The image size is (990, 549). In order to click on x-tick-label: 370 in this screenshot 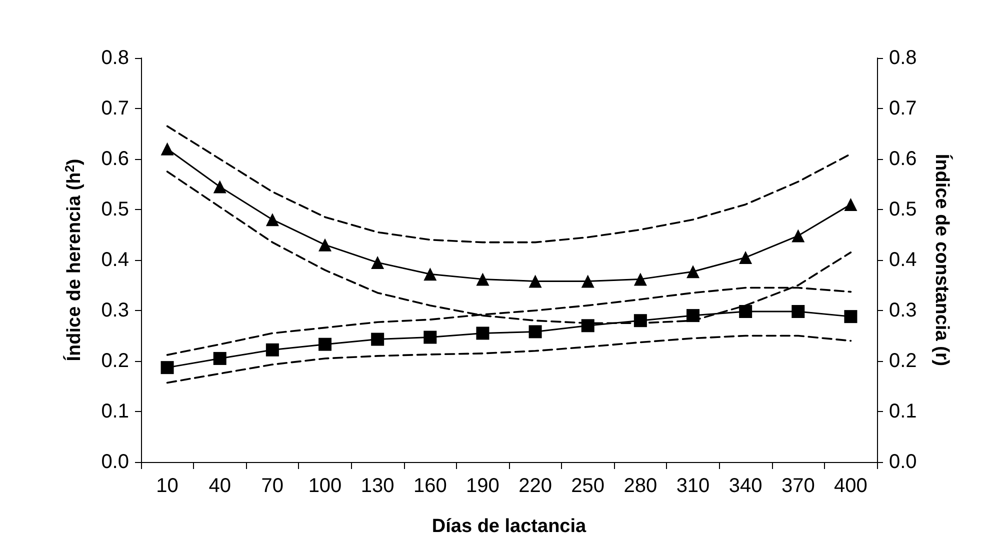, I will do `click(798, 486)`.